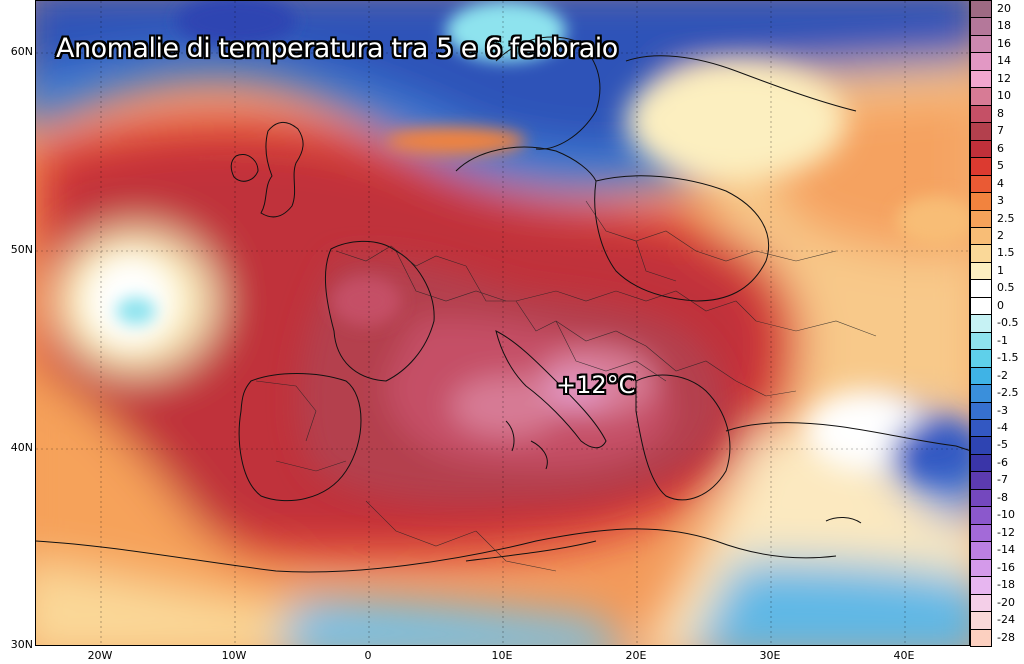  I want to click on legend-row: -20, so click(997, 603).